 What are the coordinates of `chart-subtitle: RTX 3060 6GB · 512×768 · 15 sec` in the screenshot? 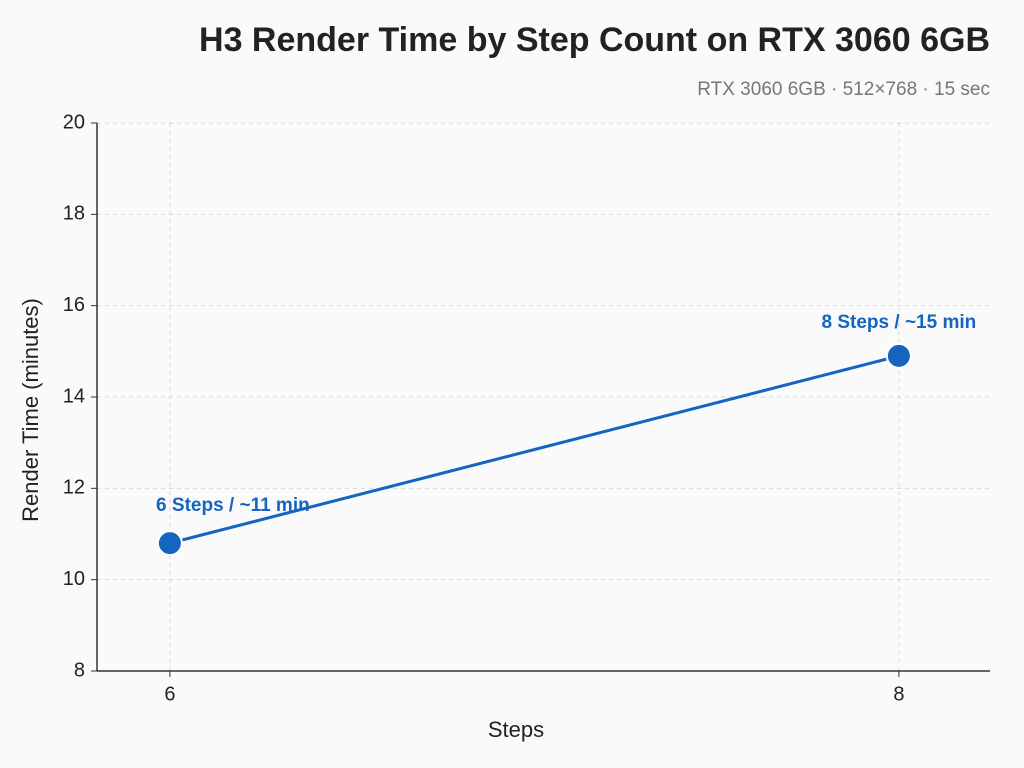 It's located at (843, 89).